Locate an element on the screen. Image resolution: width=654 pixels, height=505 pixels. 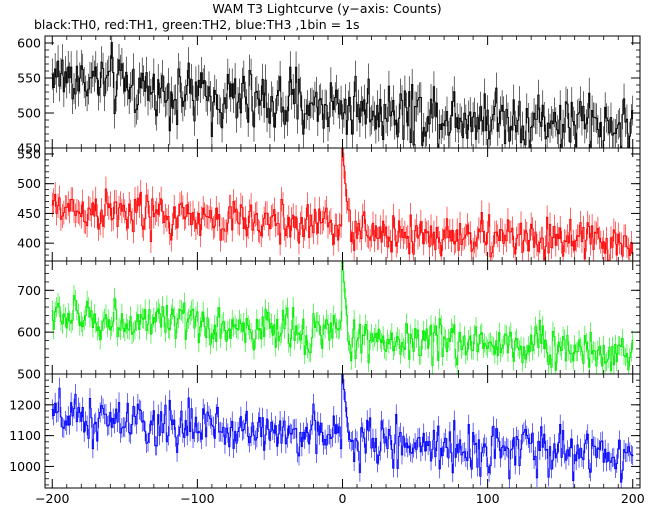
x-tick-label: 100 is located at coordinates (488, 498).